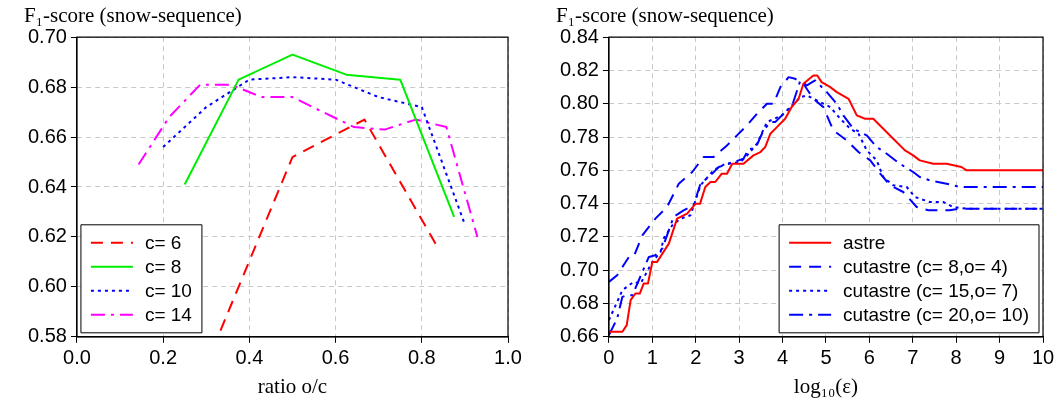 This screenshot has height=406, width=1060. What do you see at coordinates (163, 267) in the screenshot?
I see `legend-label: c= 8` at bounding box center [163, 267].